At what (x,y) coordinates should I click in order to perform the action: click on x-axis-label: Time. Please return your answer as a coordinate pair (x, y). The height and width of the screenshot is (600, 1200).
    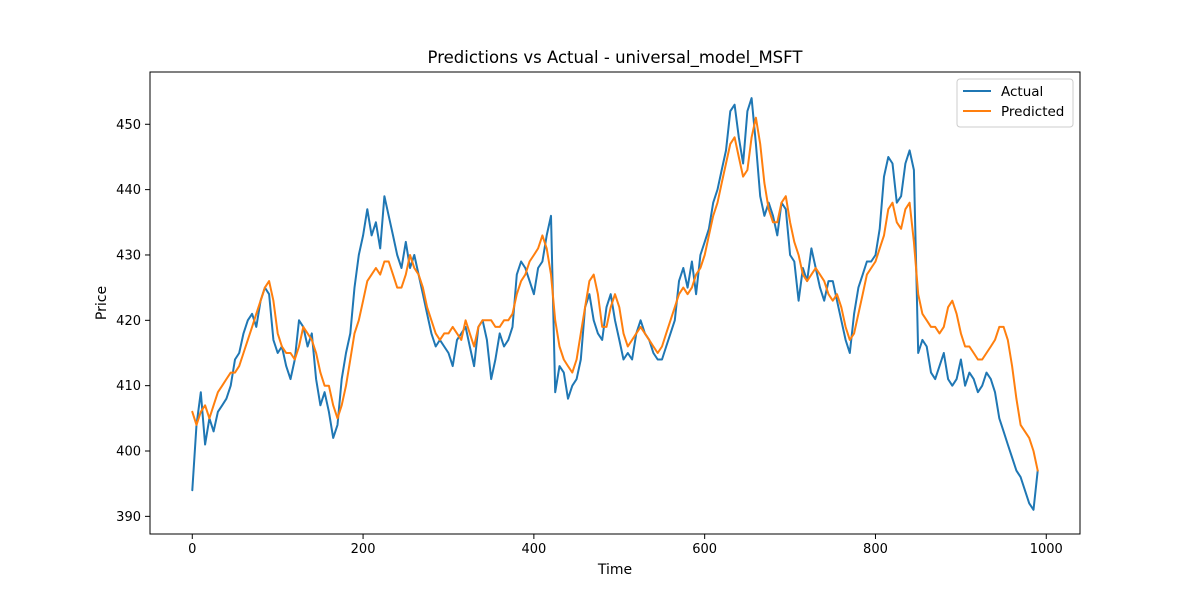
    Looking at the image, I should click on (614, 570).